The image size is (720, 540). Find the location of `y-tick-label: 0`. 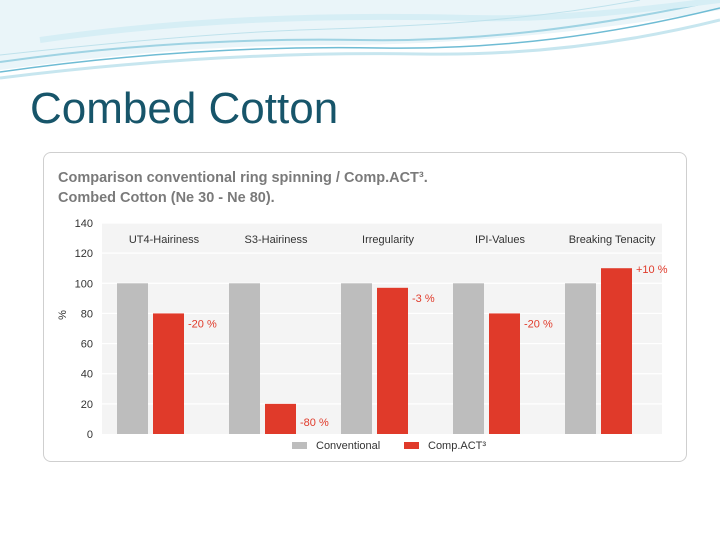

y-tick-label: 0 is located at coordinates (90, 435).